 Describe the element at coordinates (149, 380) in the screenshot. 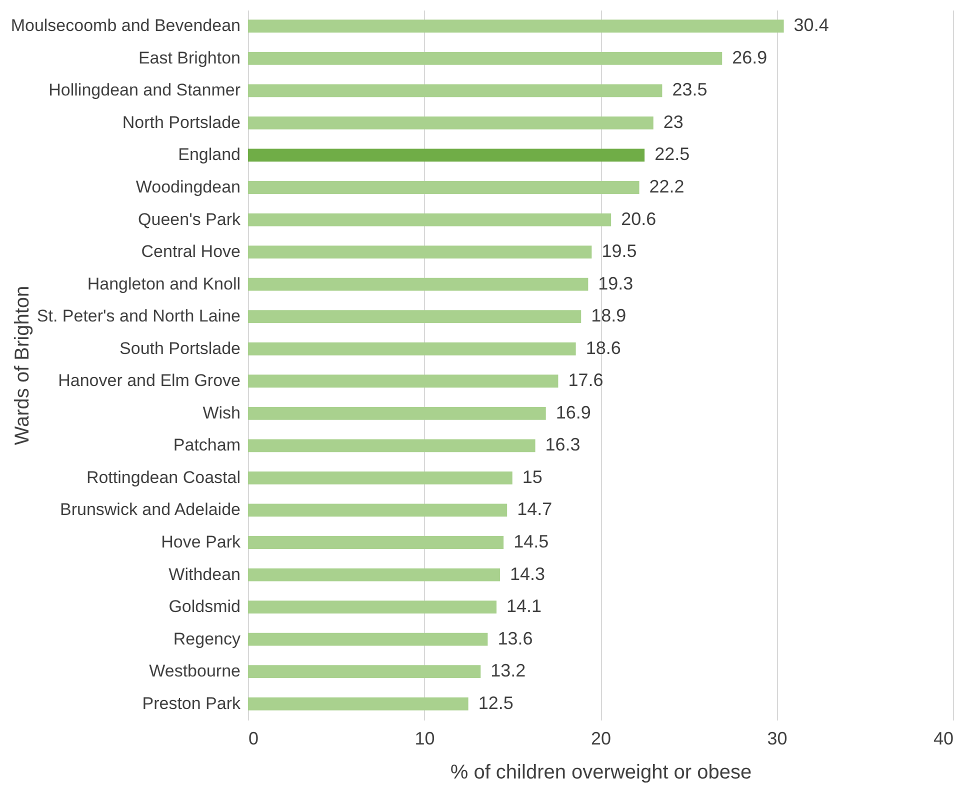

I see `y-tick-label: Hanover and Elm Grove` at that location.